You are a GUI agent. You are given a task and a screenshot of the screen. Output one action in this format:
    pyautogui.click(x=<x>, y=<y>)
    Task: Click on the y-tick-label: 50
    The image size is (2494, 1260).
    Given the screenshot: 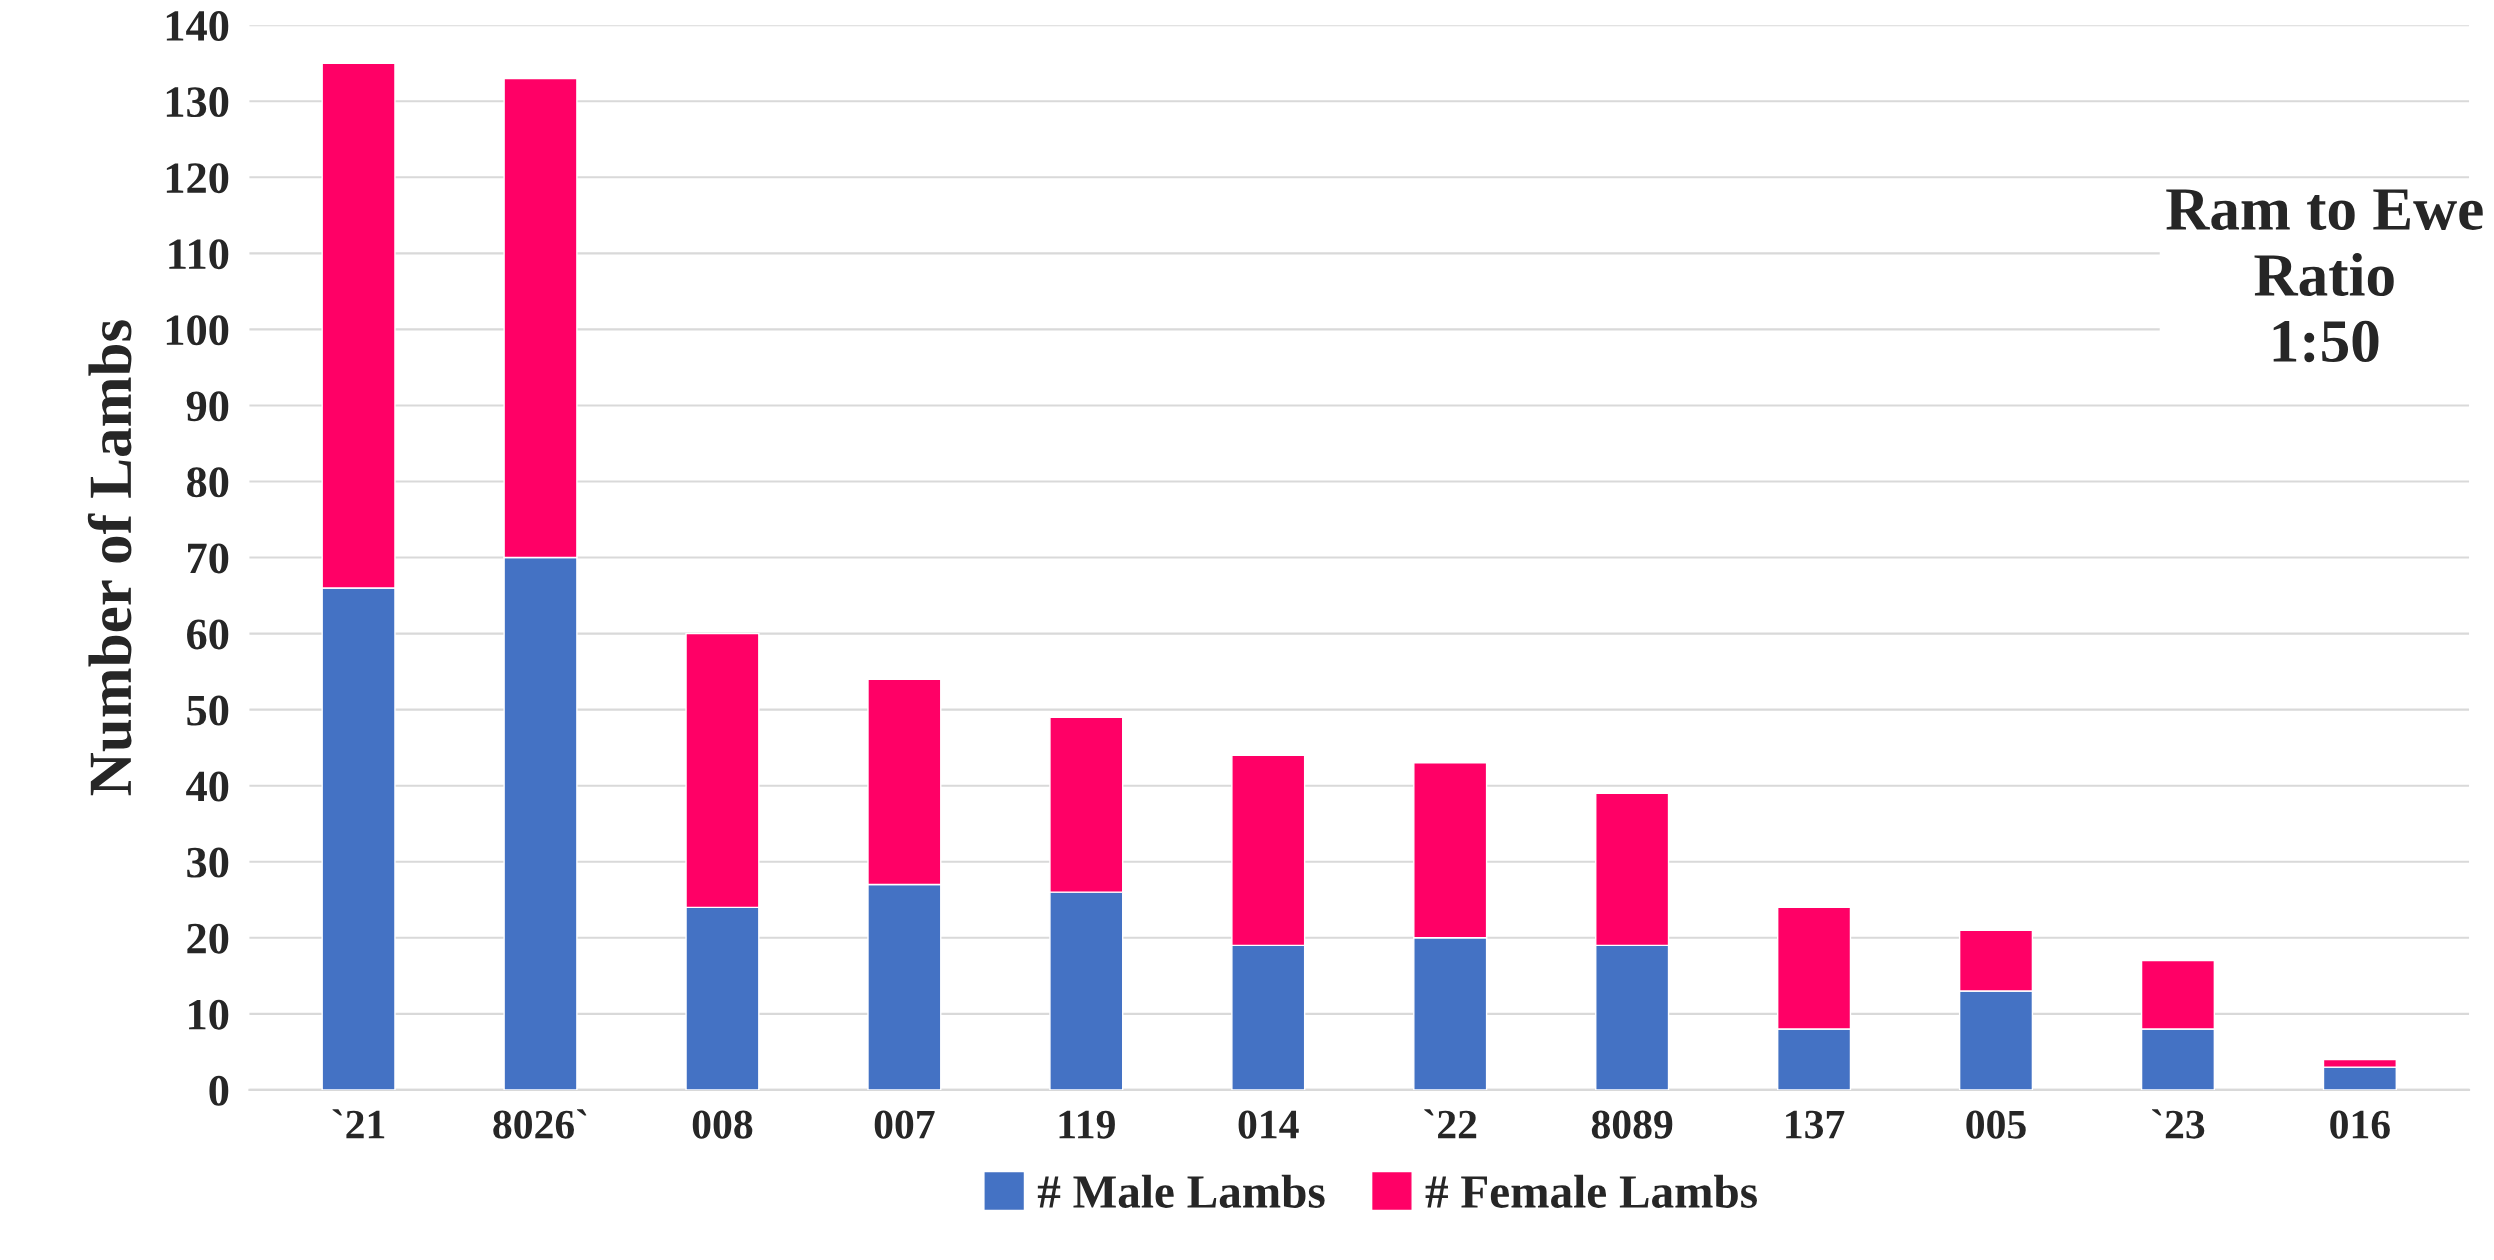 What is the action you would take?
    pyautogui.click(x=208, y=710)
    